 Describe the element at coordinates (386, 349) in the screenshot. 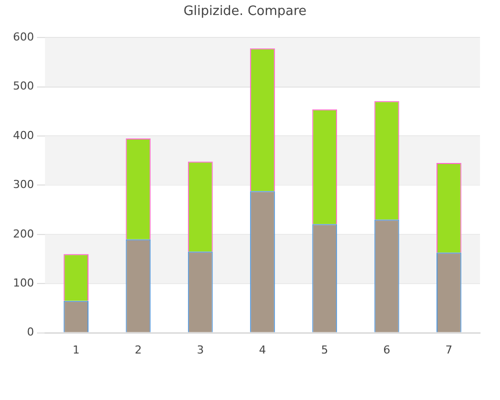

I see `x-tick-label: 6` at that location.